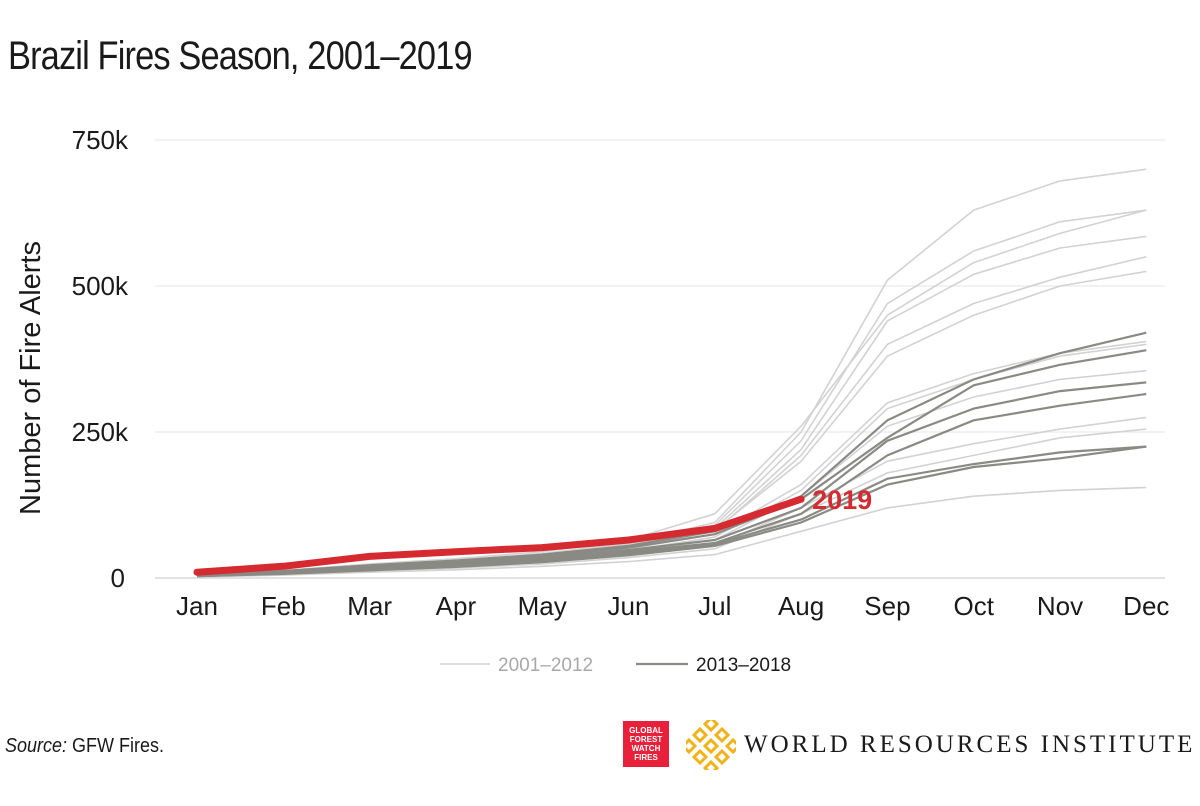 This screenshot has height=806, width=1200. What do you see at coordinates (711, 745) in the screenshot?
I see `wri-logo-icon` at bounding box center [711, 745].